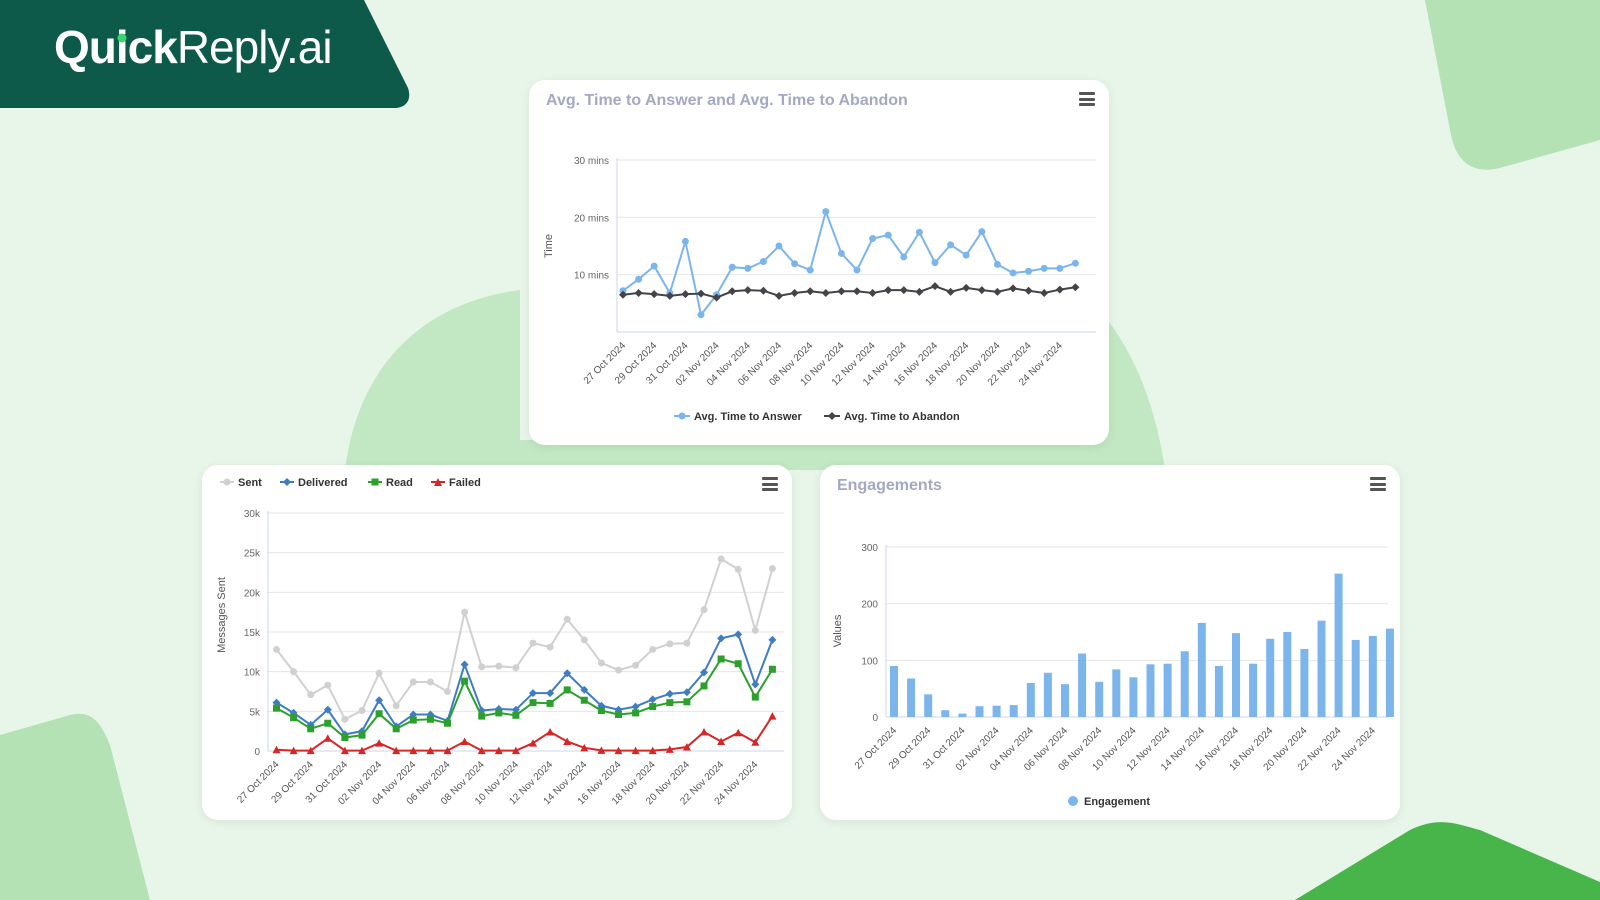 The height and width of the screenshot is (900, 1600). Describe the element at coordinates (869, 605) in the screenshot. I see `y-tick-label: 200` at that location.